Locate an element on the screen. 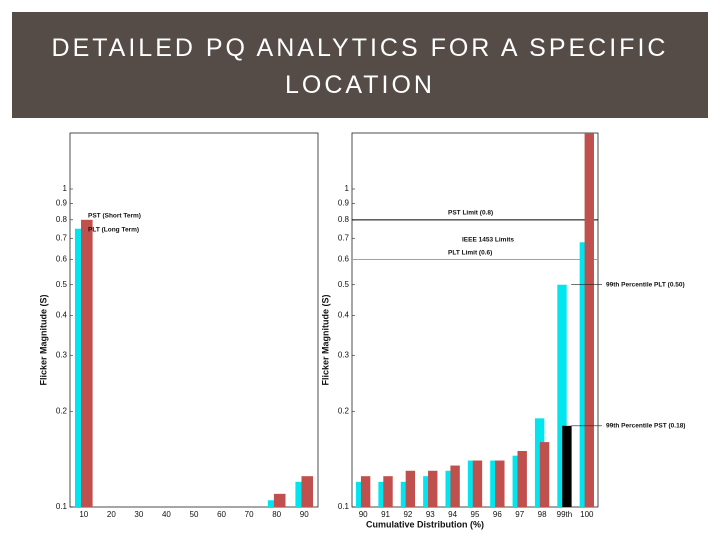  x-tick-label: 20 is located at coordinates (111, 514).